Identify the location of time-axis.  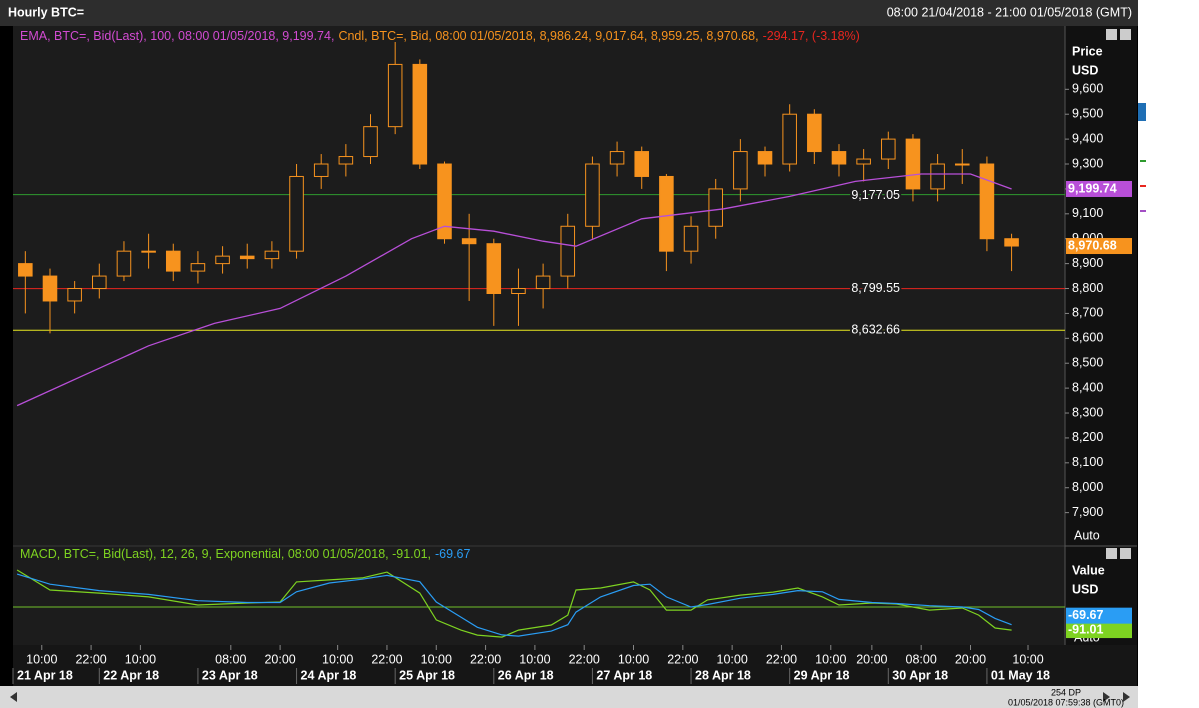
(575, 665).